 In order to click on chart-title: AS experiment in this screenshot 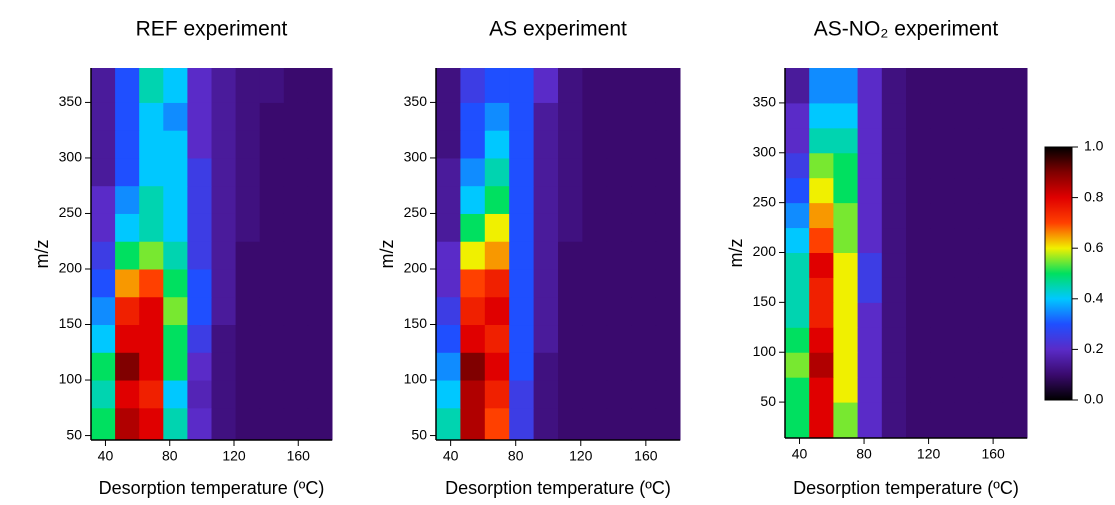, I will do `click(558, 29)`.